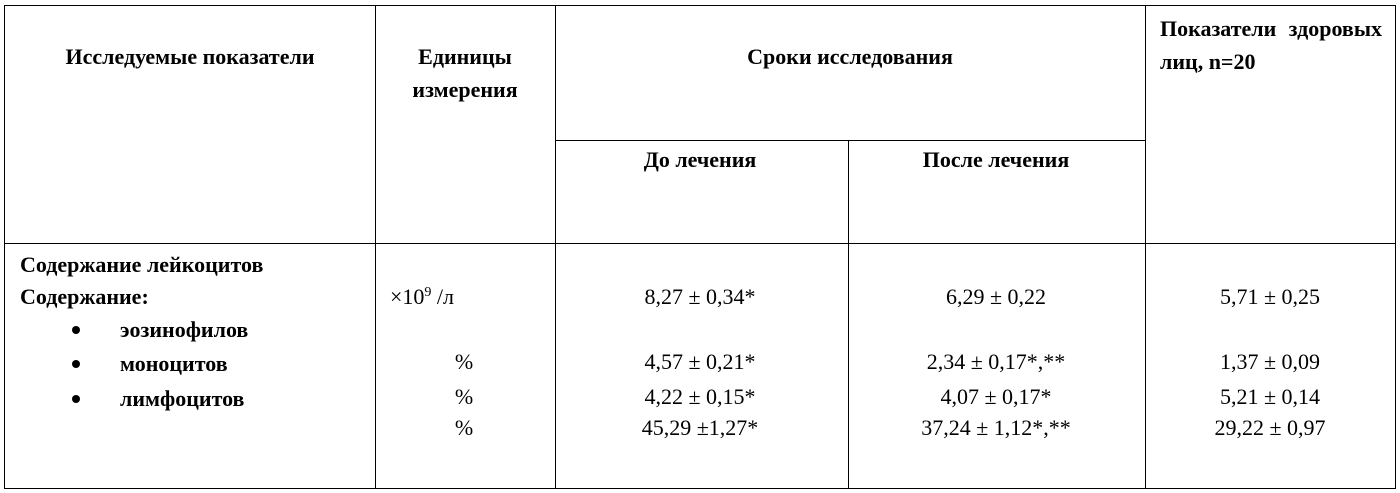 The image size is (1400, 493). What do you see at coordinates (84, 296) in the screenshot?
I see `row-subtitle: Содержание:` at bounding box center [84, 296].